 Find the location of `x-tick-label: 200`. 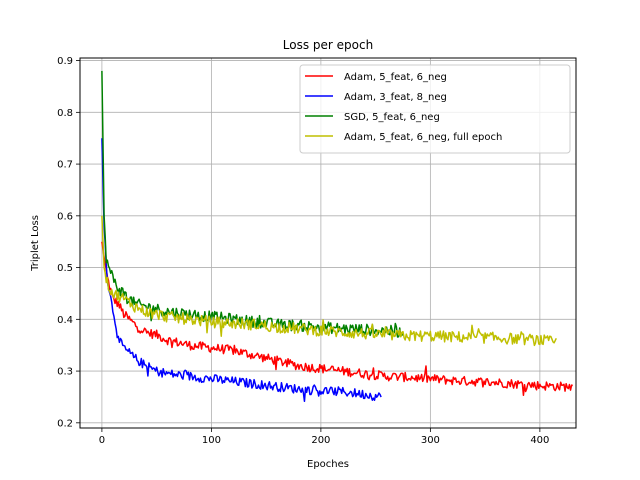

x-tick-label: 200 is located at coordinates (320, 440).